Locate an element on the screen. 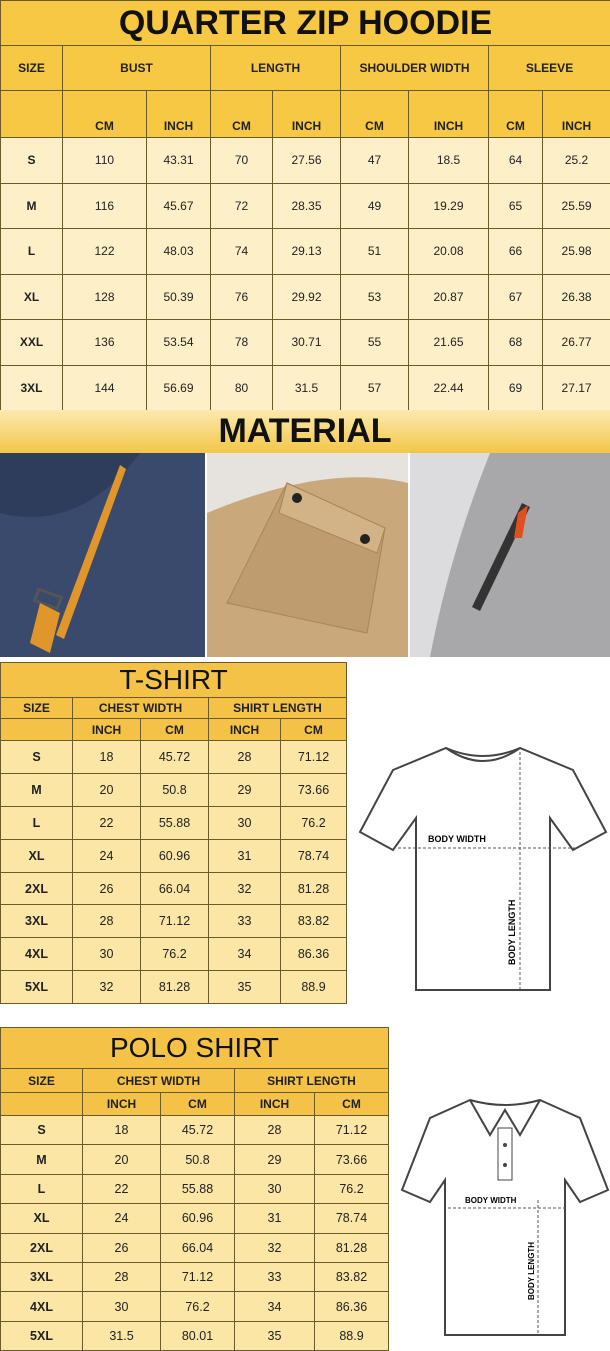 This screenshot has height=1351, width=610. table-cell: 26 is located at coordinates (107, 888).